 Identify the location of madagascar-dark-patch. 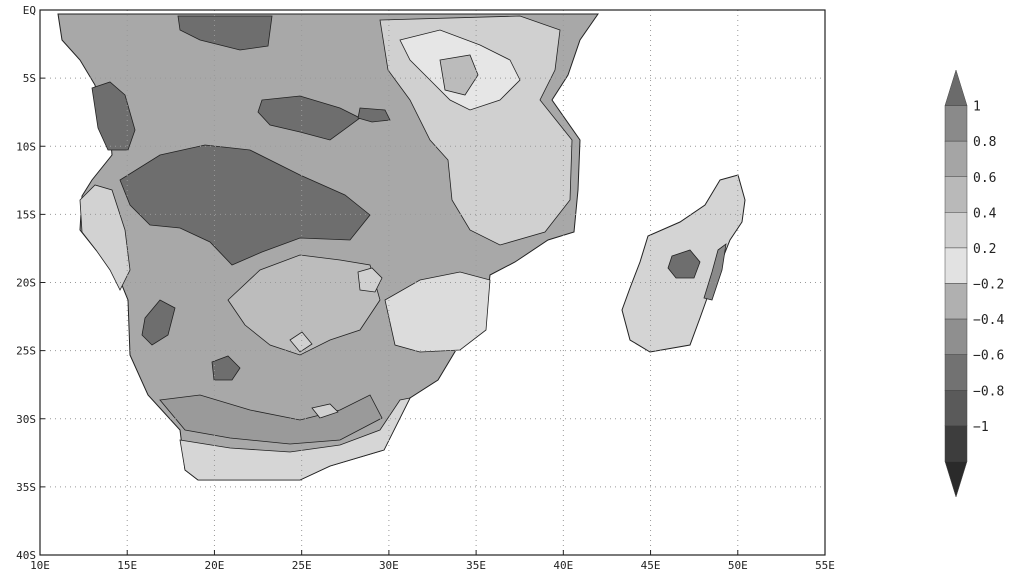
(684, 264).